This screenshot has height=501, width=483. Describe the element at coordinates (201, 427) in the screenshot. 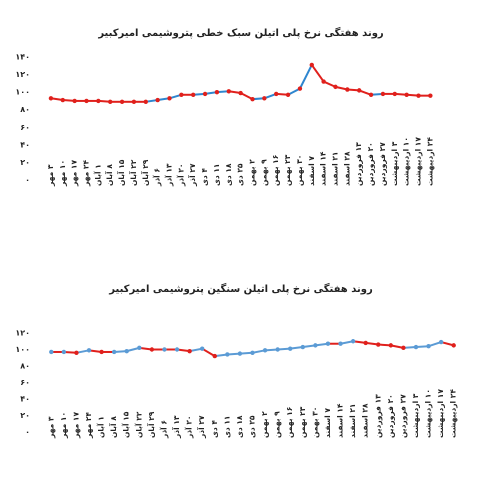

I see `x-tick-label: ۲۷ آذر` at that location.